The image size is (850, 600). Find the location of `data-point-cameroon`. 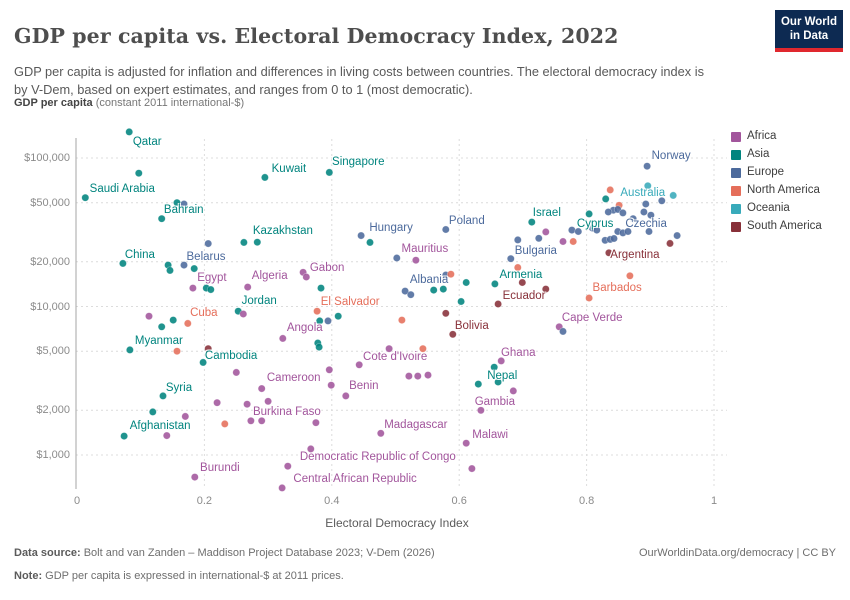

data-point-cameroon is located at coordinates (261, 388).